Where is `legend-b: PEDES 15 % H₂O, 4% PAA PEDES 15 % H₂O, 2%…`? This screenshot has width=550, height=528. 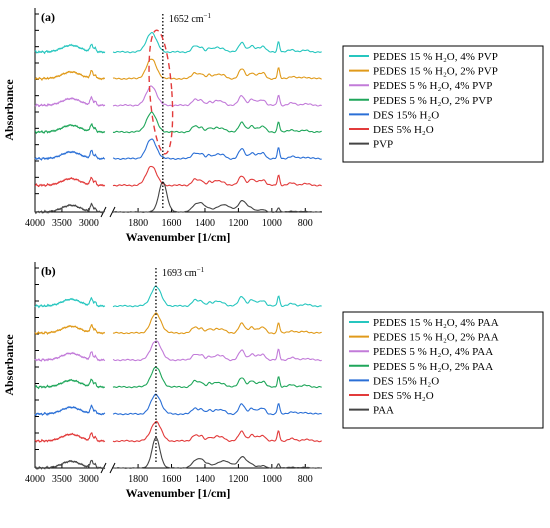
legend-b: PEDES 15 % H₂O, 4% PAA PEDES 15 % H₂O, 2%… is located at coordinates (443, 370).